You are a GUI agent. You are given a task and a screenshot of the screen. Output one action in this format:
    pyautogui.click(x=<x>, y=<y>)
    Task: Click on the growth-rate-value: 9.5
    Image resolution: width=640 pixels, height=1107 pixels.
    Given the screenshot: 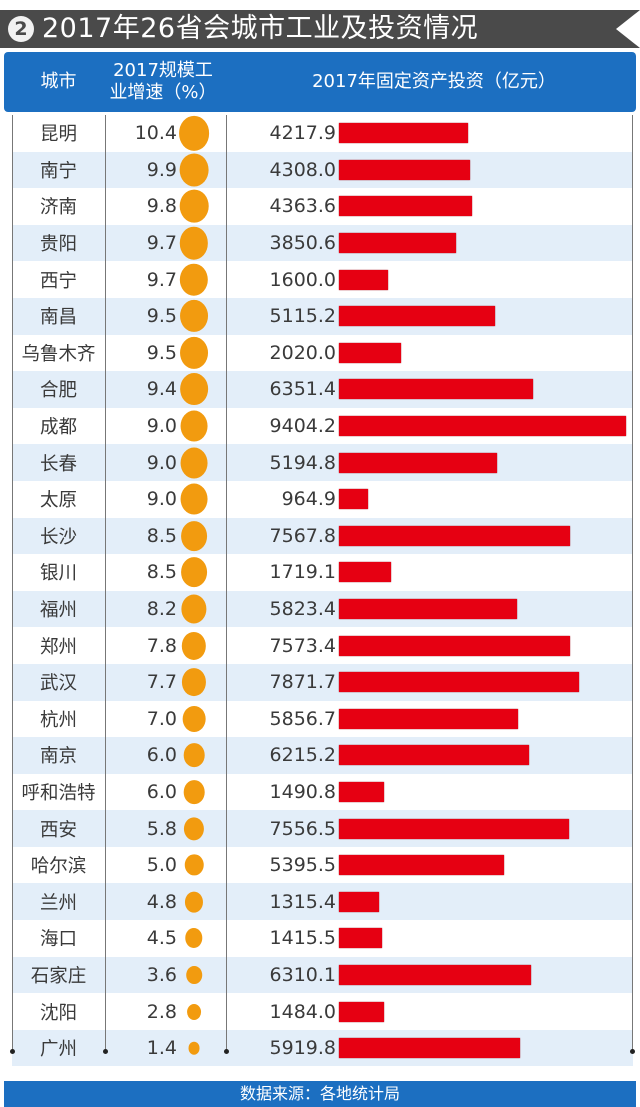 What is the action you would take?
    pyautogui.click(x=161, y=352)
    